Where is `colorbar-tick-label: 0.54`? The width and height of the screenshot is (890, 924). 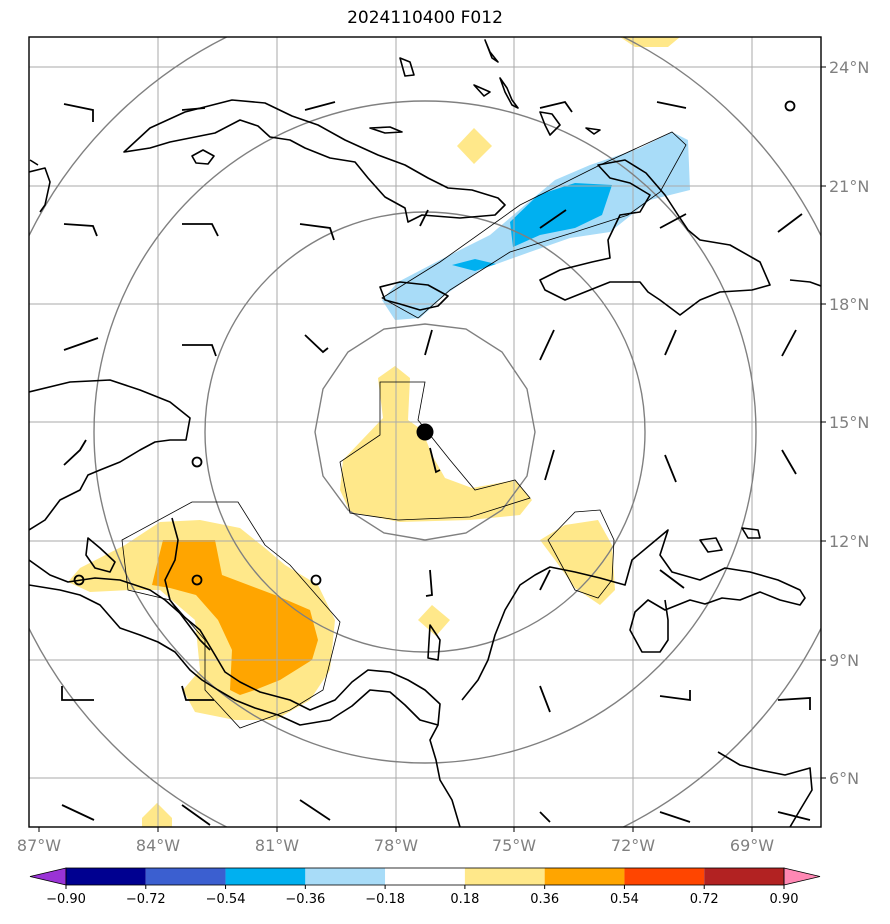 colorbar-tick-label: 0.54 is located at coordinates (624, 899).